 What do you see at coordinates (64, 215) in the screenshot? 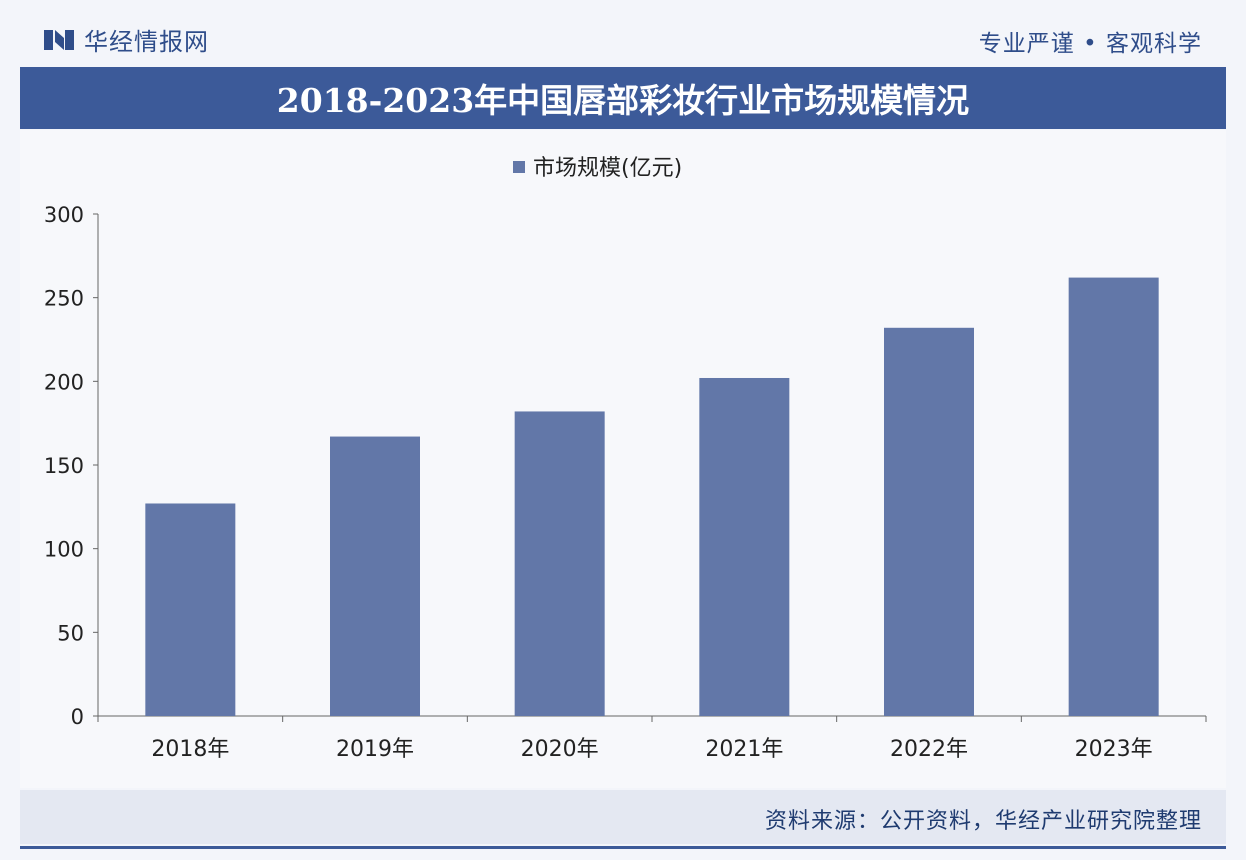
I see `y-tick-label: 300` at bounding box center [64, 215].